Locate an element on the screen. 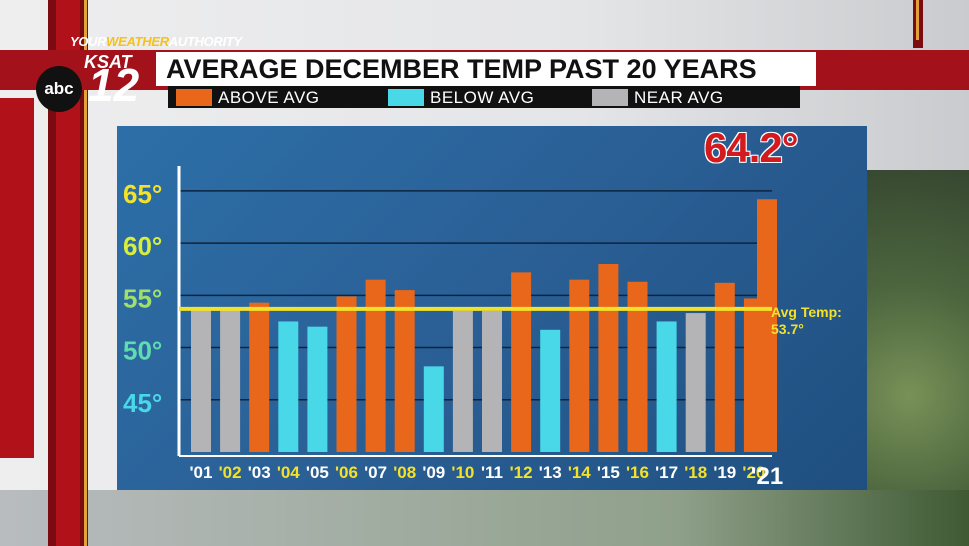 This screenshot has width=969, height=546. legend-item-above: ABOVE AVG is located at coordinates (248, 97).